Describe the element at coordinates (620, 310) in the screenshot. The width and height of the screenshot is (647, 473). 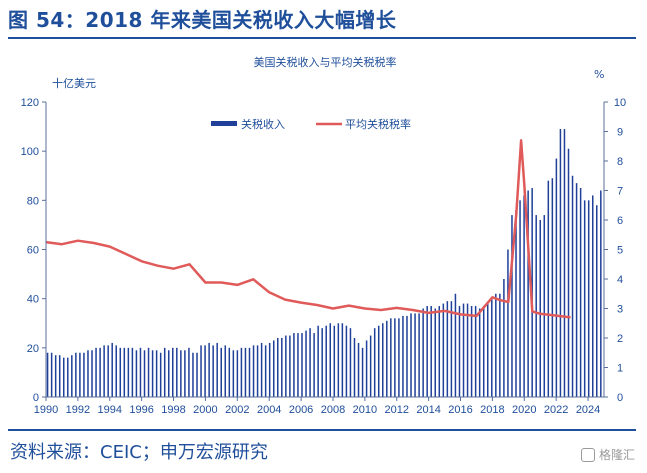
I see `right-tick-label: 3` at that location.